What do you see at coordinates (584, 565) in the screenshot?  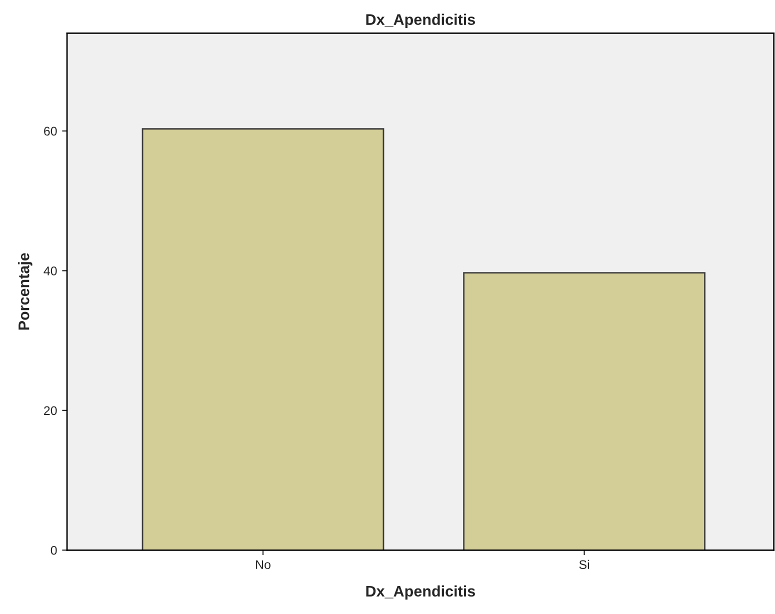 I see `x-tick-label: Si` at bounding box center [584, 565].